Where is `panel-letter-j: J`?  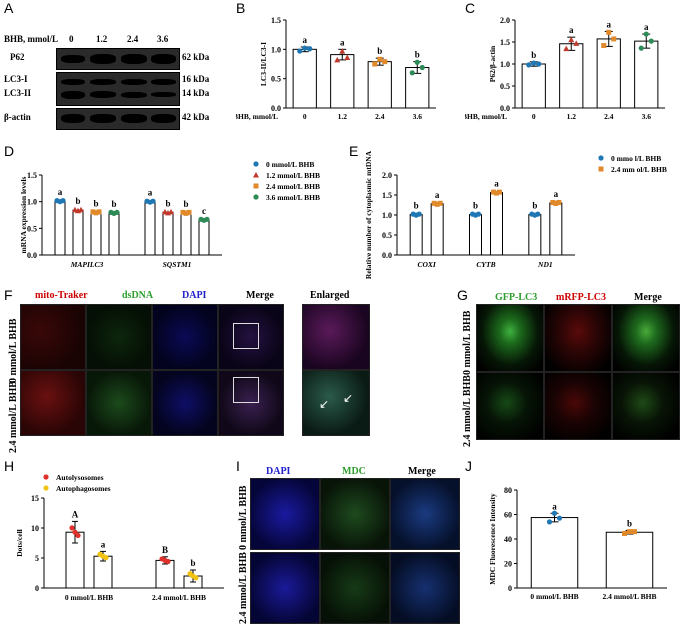 panel-letter-j: J is located at coordinates (468, 466).